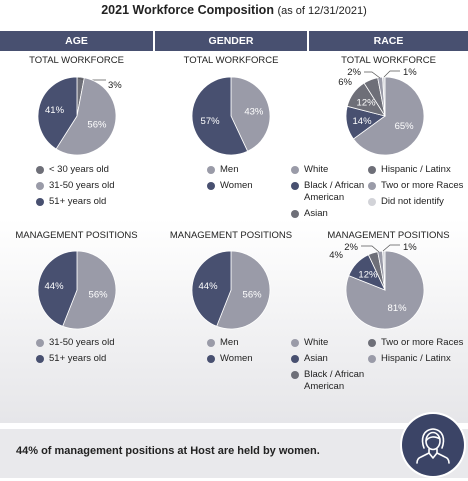 The width and height of the screenshot is (468, 481). What do you see at coordinates (230, 353) in the screenshot?
I see `gender-mgmt-legend: Men Women` at bounding box center [230, 353].